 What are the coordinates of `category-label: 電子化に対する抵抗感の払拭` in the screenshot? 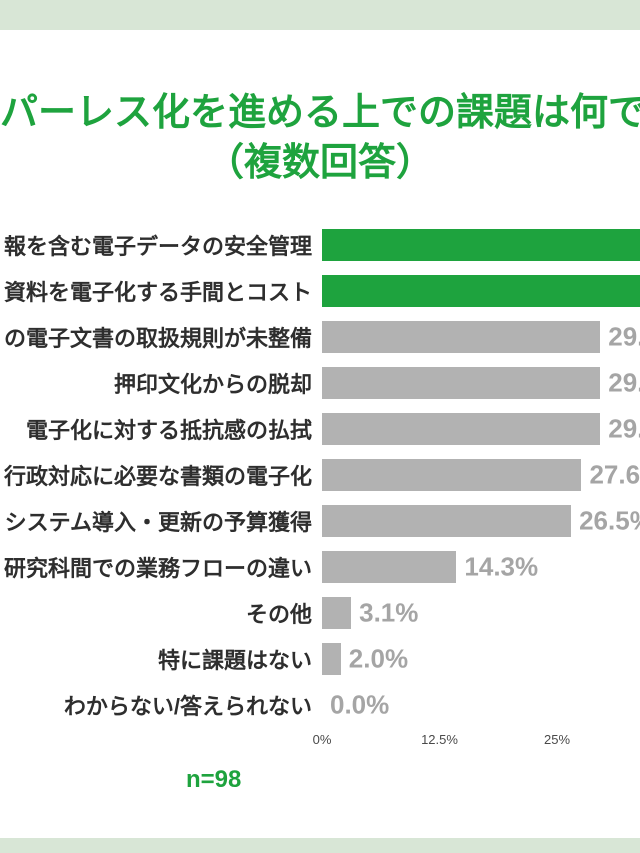 It's located at (168, 430).